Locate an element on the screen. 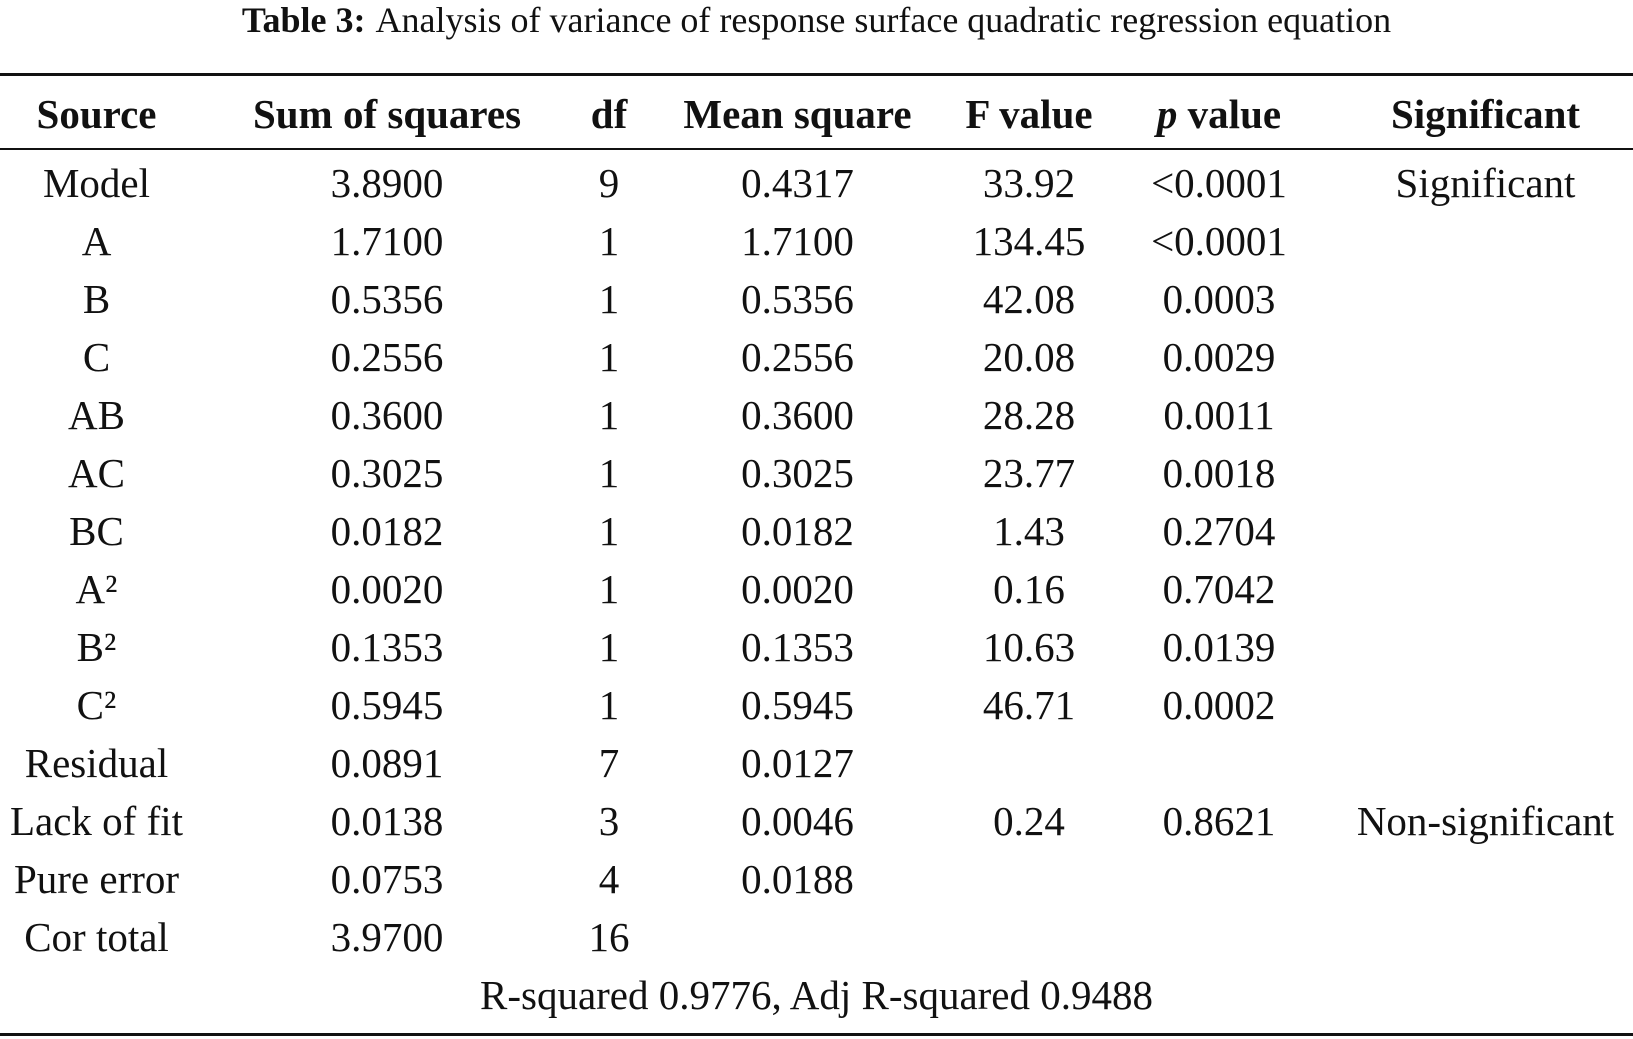  cell-significant: Non-significant is located at coordinates (1485, 821).